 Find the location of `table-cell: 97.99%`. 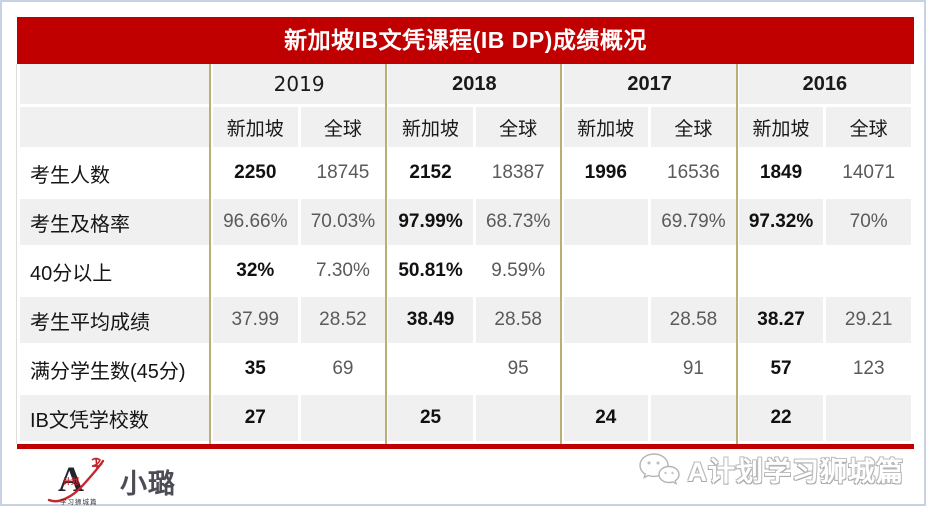

table-cell: 97.99% is located at coordinates (430, 222).